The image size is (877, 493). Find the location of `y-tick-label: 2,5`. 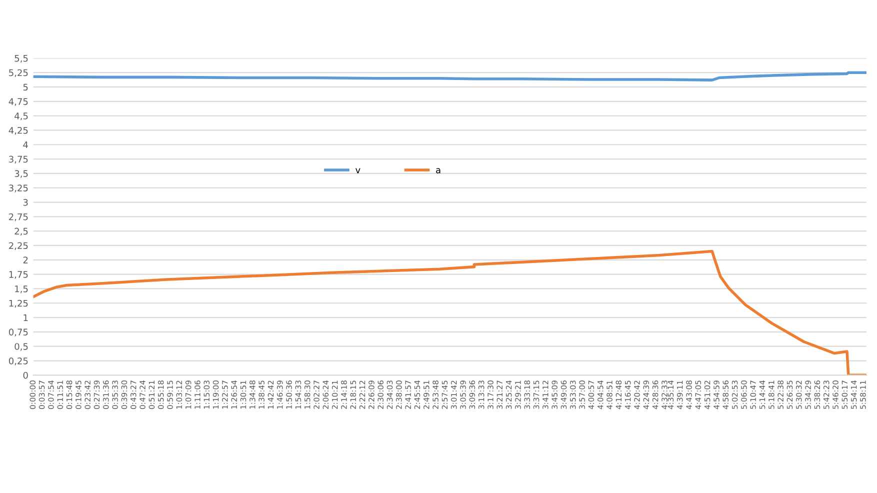

y-tick-label: 2,5 is located at coordinates (21, 232).